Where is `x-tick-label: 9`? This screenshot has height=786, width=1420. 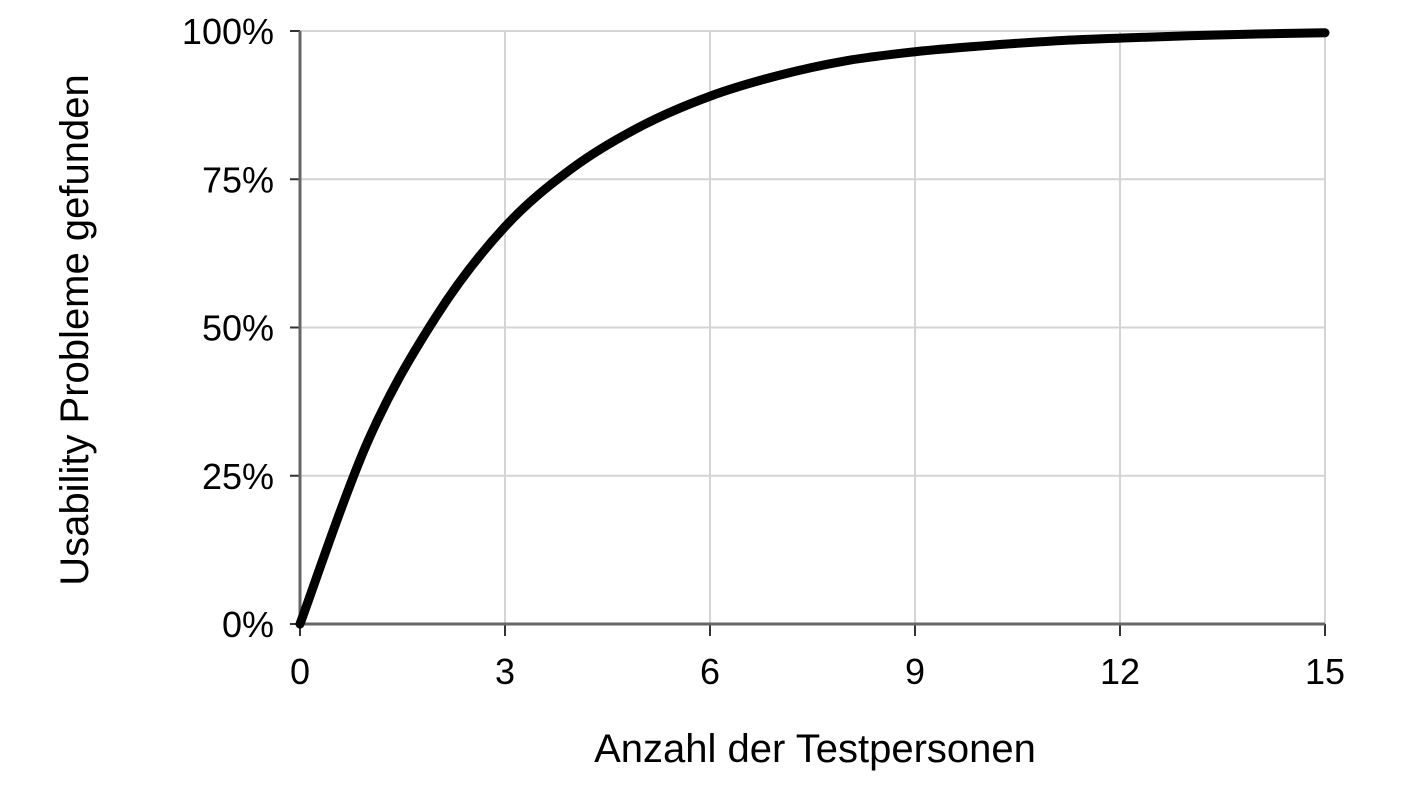
x-tick-label: 9 is located at coordinates (915, 671).